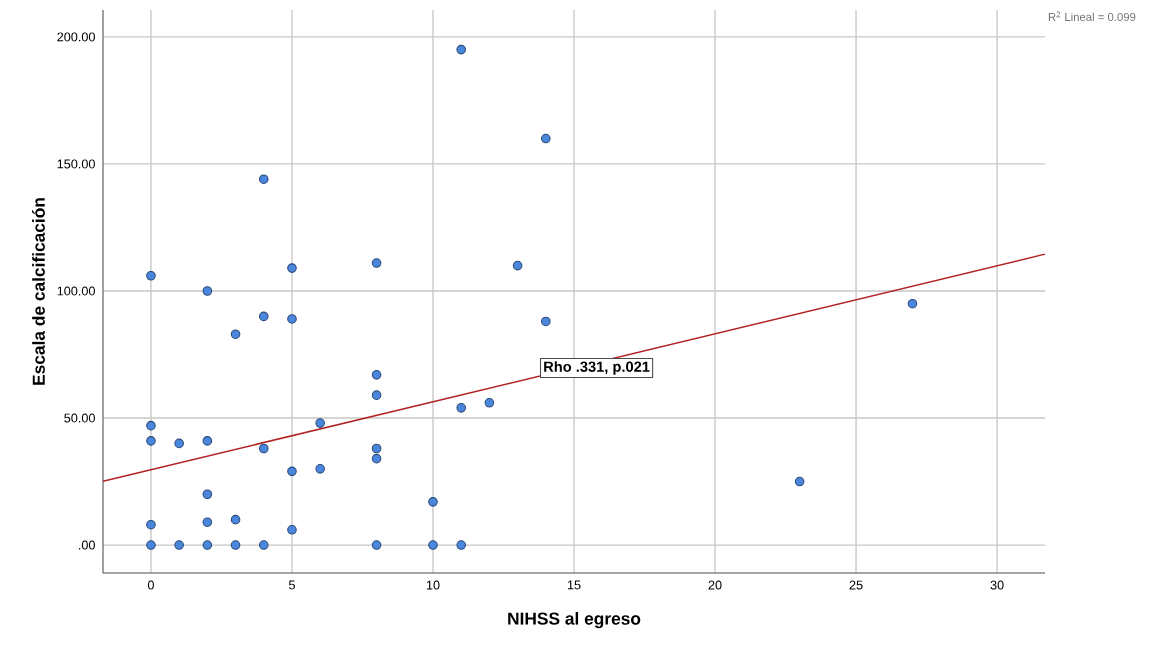 The width and height of the screenshot is (1176, 649). I want to click on y-tick-label: 100.00, so click(76, 291).